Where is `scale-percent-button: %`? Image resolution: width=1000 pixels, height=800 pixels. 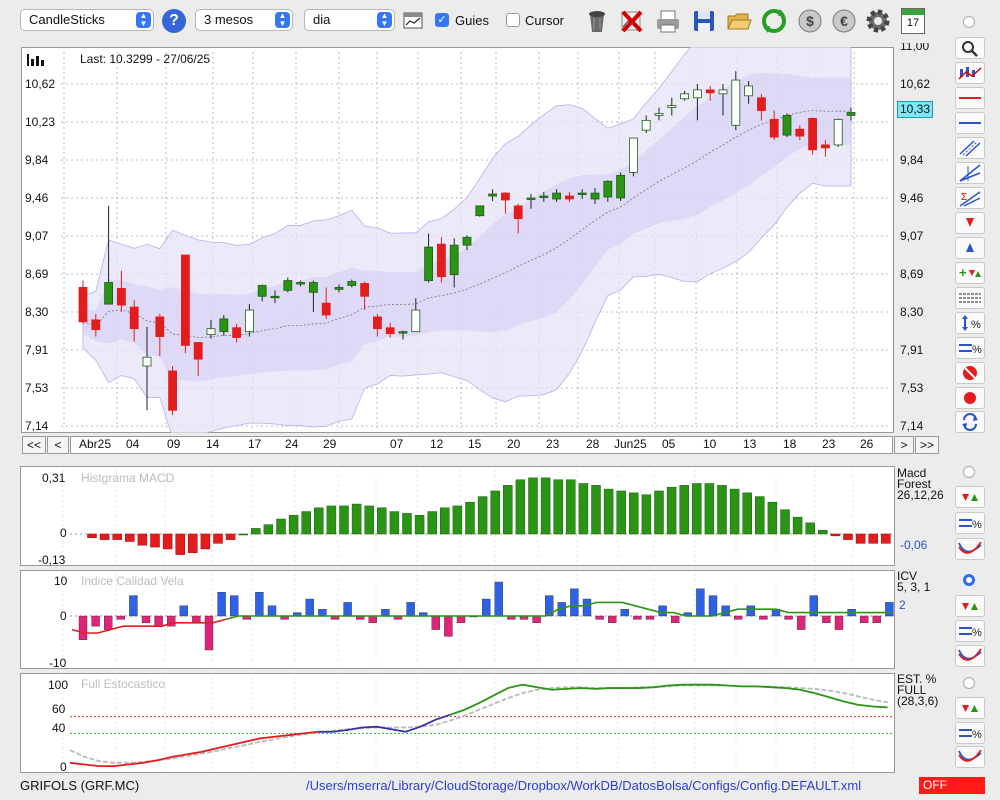 scale-percent-button: % is located at coordinates (970, 323).